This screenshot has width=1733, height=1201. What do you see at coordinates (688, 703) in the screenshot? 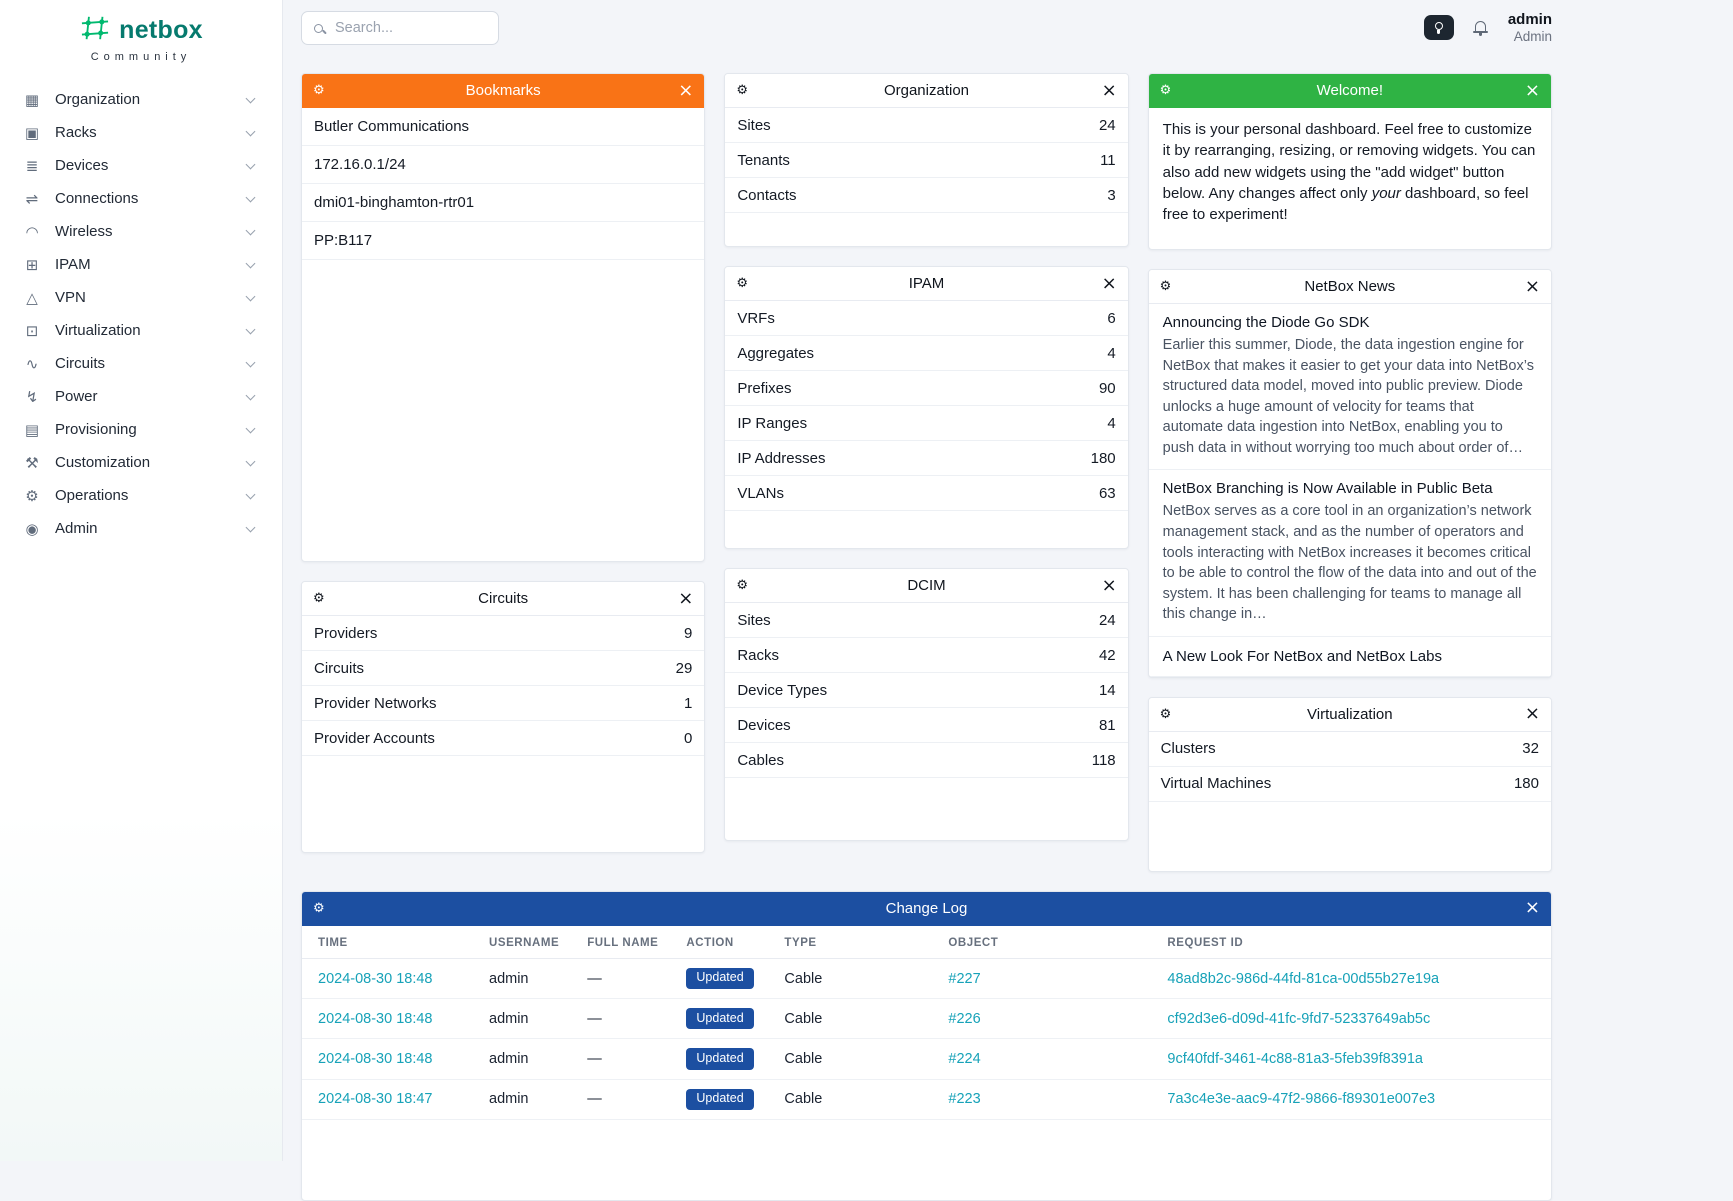
I see `stat-value: 1` at bounding box center [688, 703].